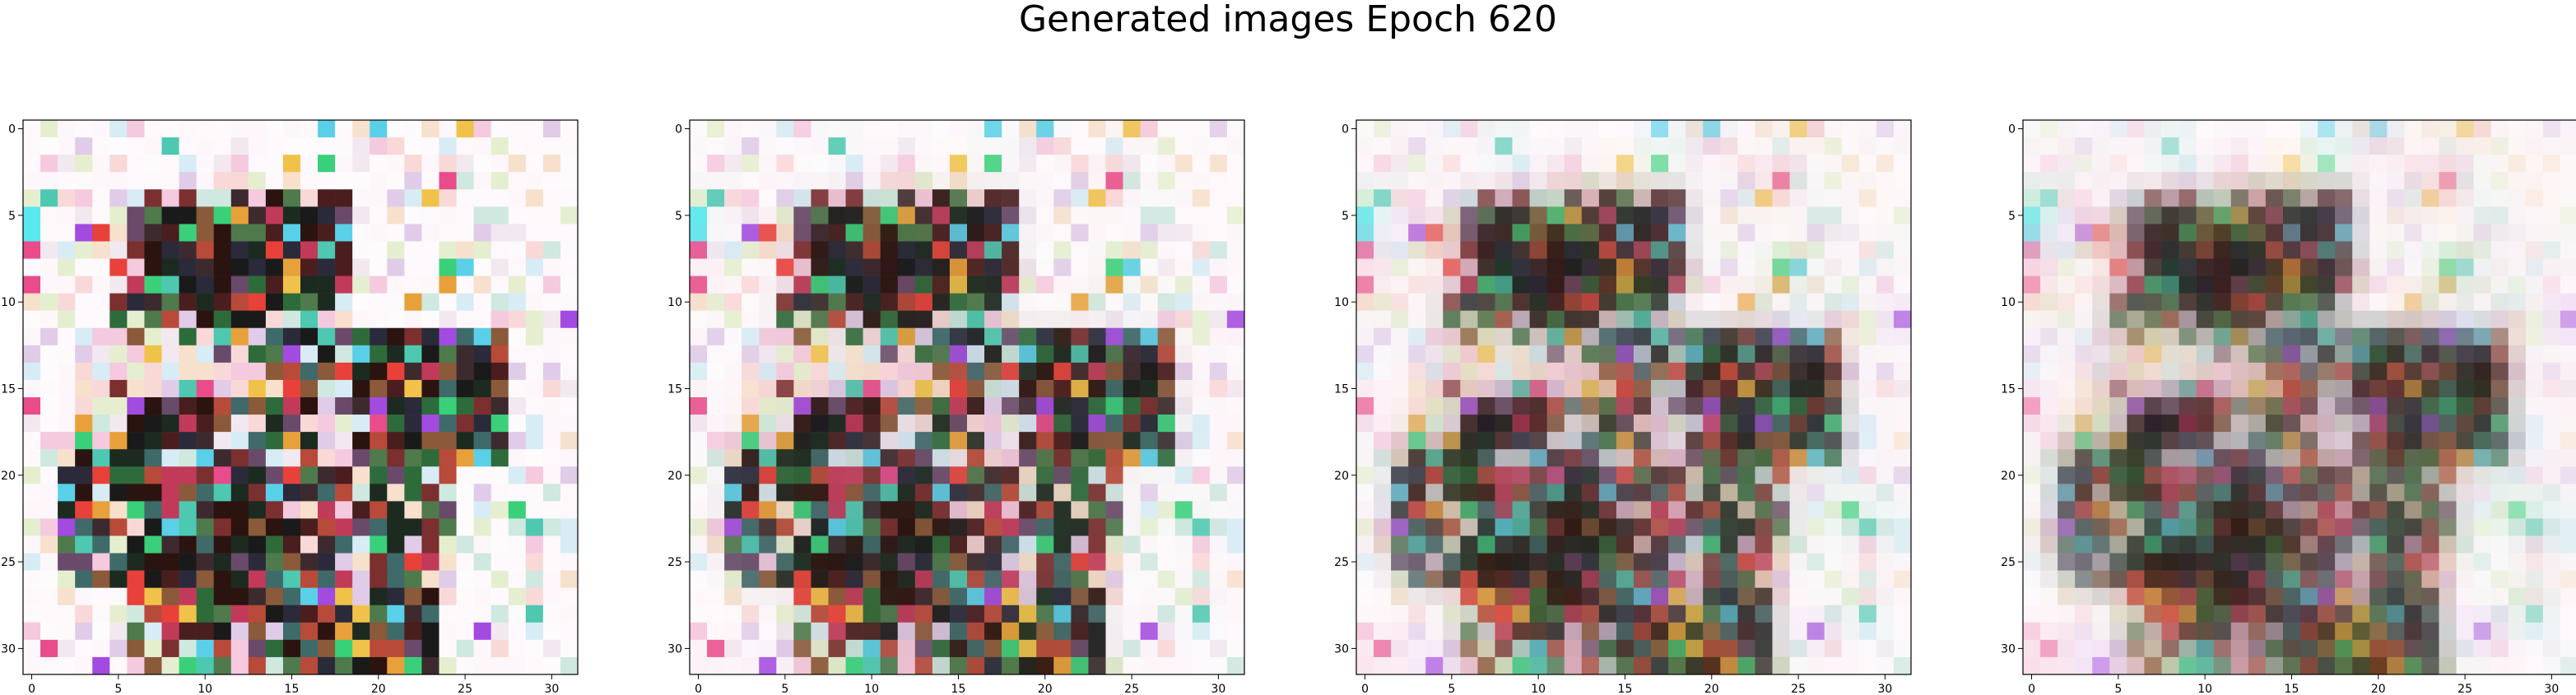 Image resolution: width=2576 pixels, height=695 pixels. What do you see at coordinates (2204, 689) in the screenshot?
I see `x-tick-label: 10` at bounding box center [2204, 689].